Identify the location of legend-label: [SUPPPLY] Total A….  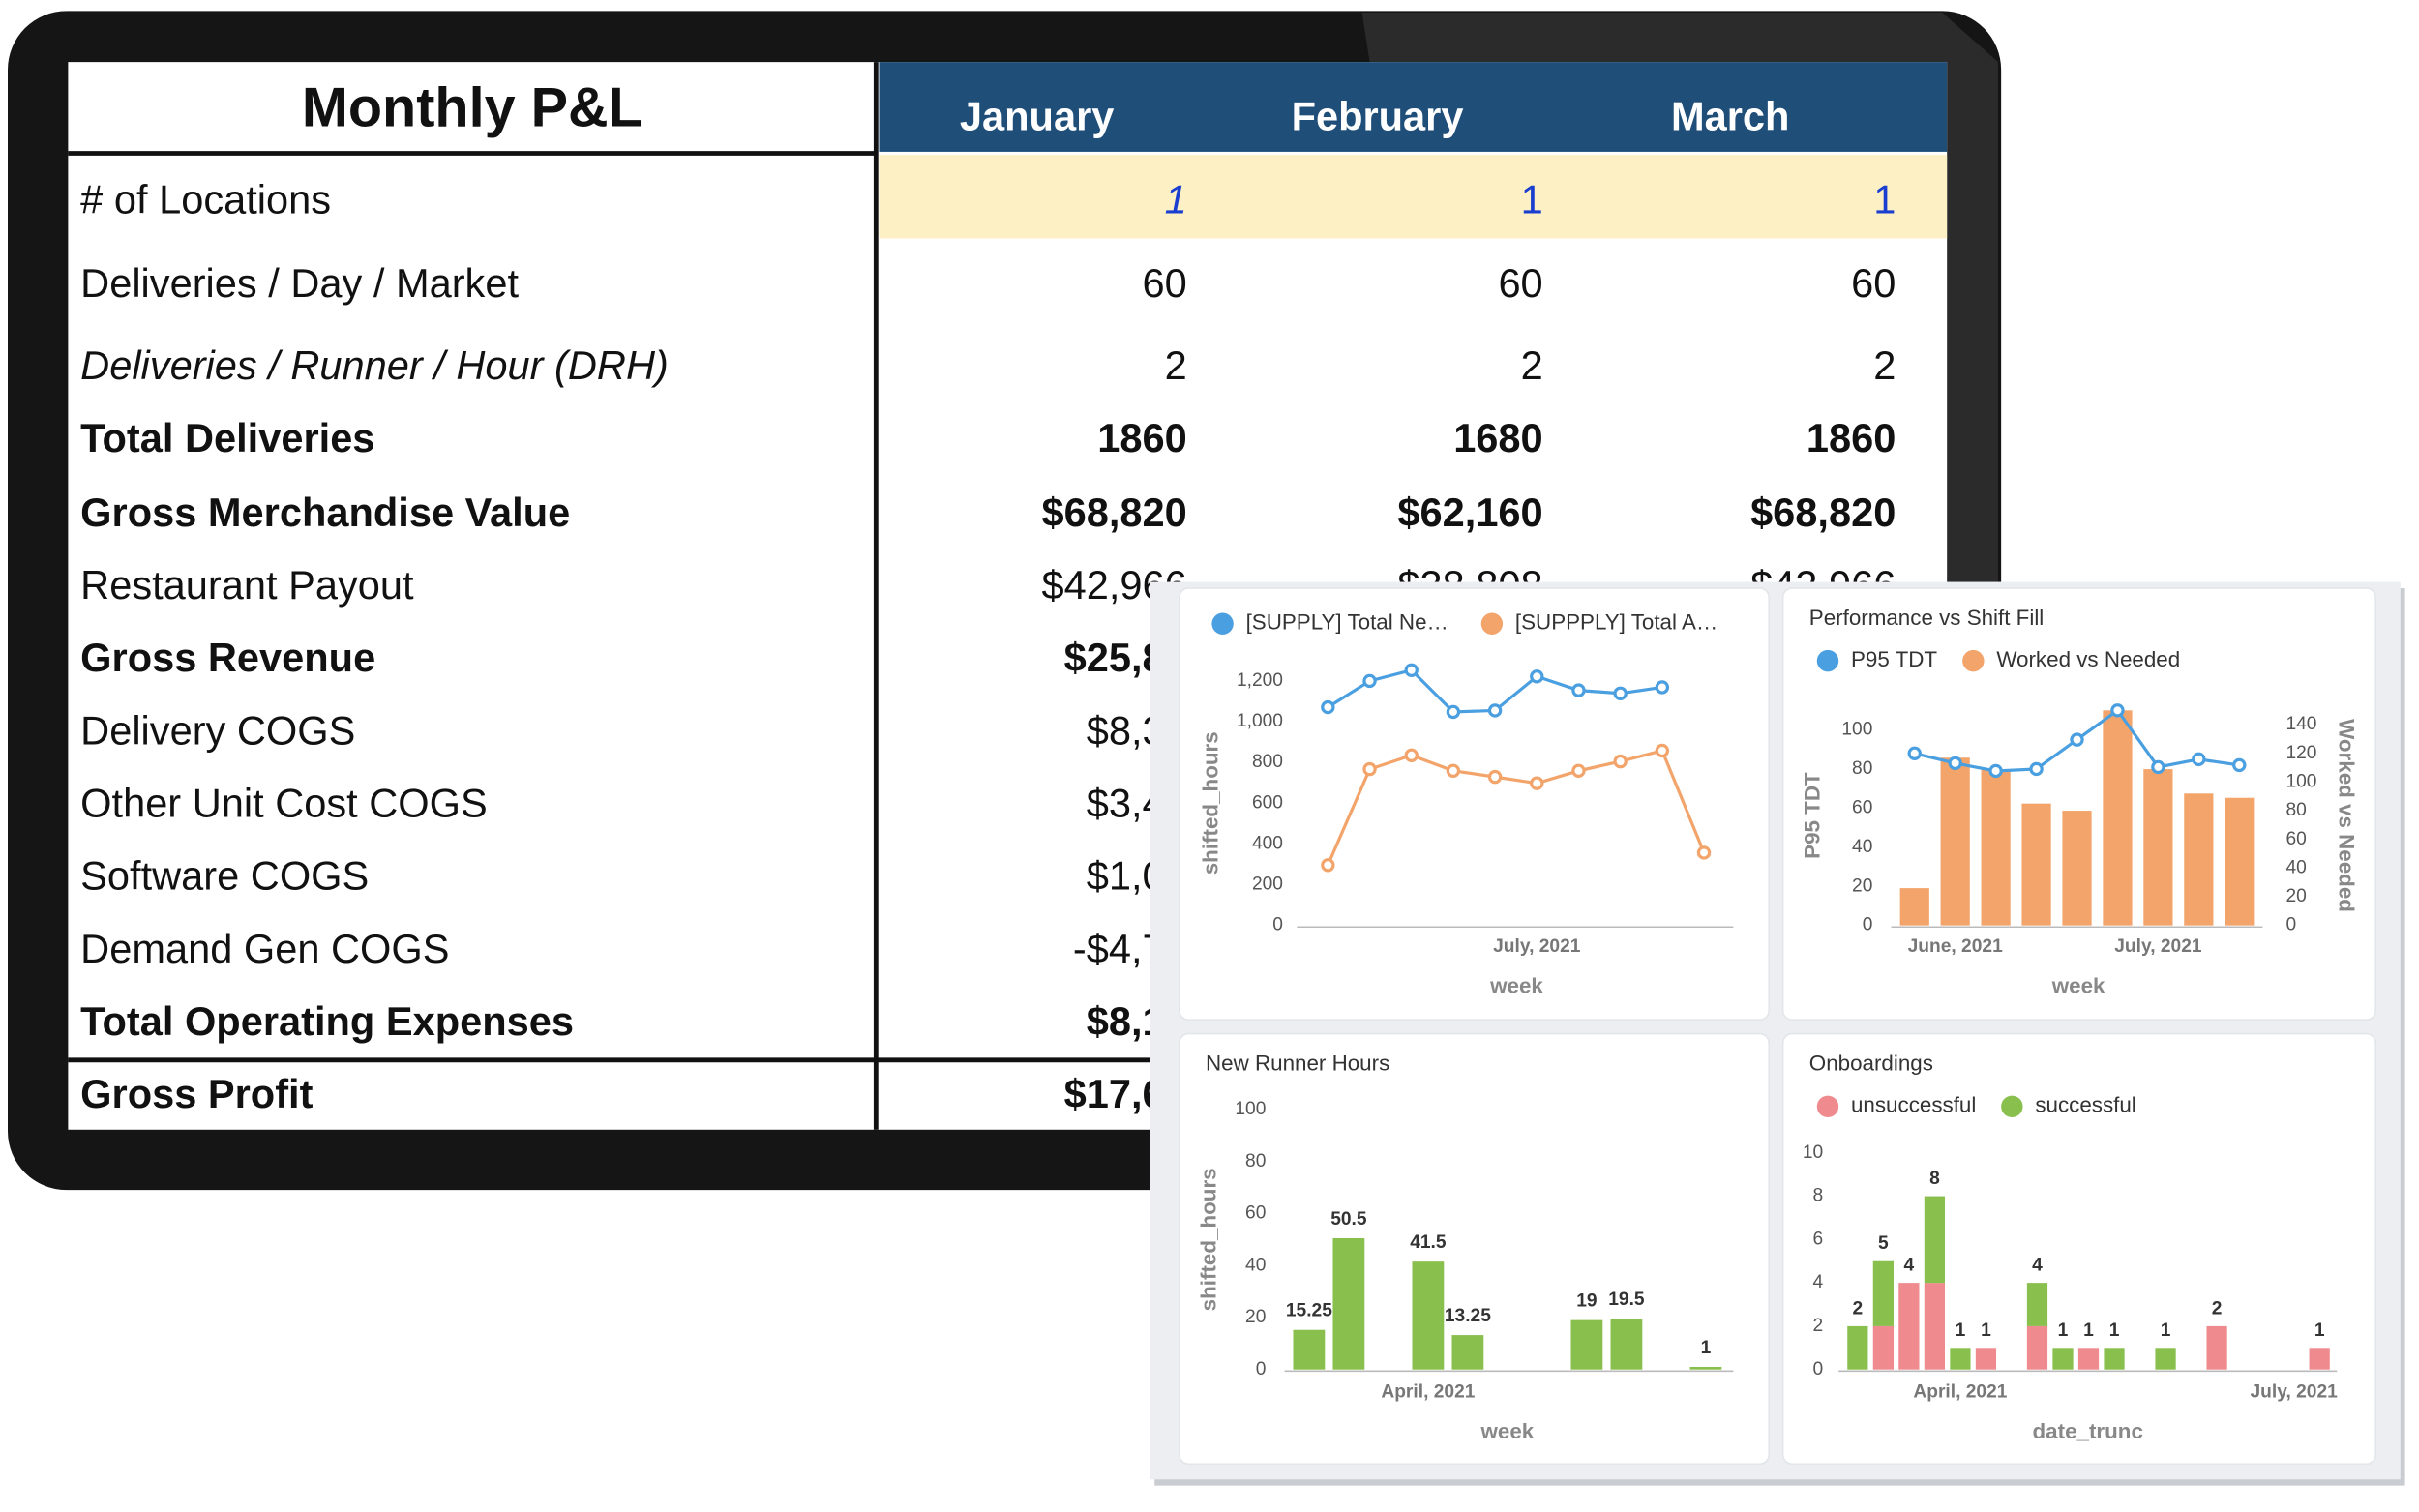
(1616, 622).